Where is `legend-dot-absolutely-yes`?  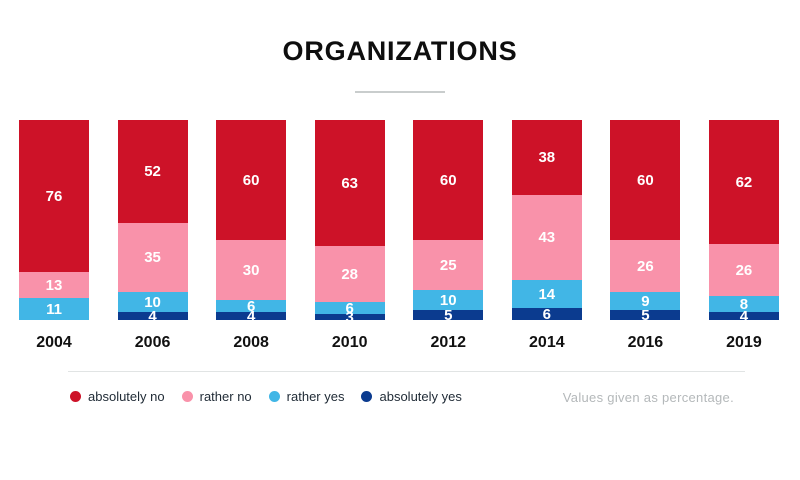 legend-dot-absolutely-yes is located at coordinates (367, 396).